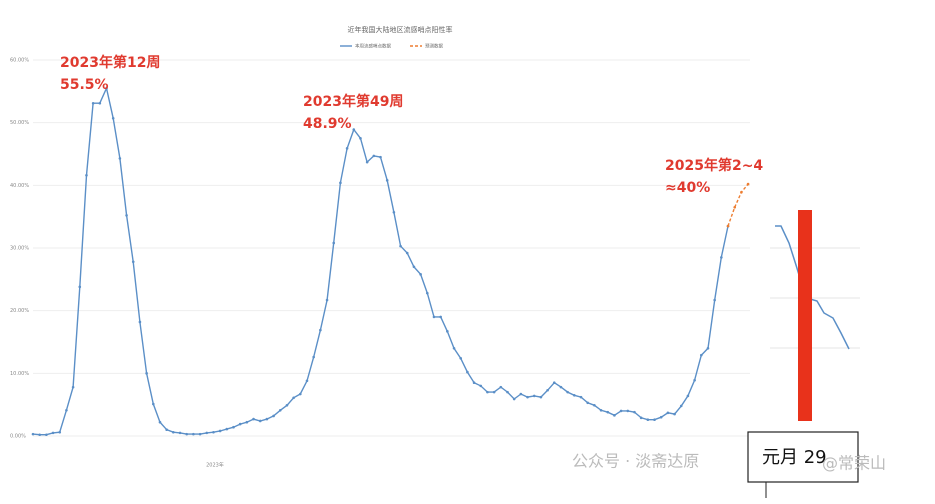  What do you see at coordinates (110, 62) in the screenshot?
I see `annotation: 2023年第12周` at bounding box center [110, 62].